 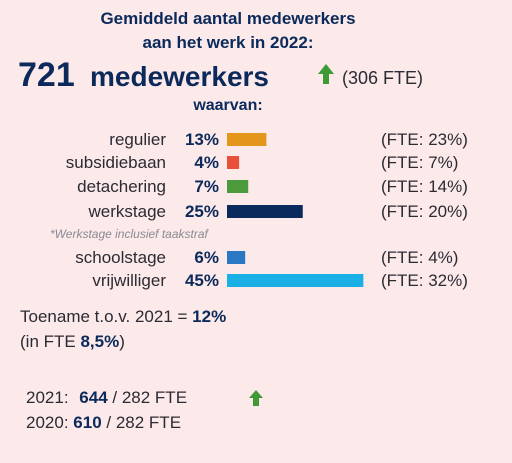 What do you see at coordinates (209, 316) in the screenshot?
I see `increase-value: 12%` at bounding box center [209, 316].